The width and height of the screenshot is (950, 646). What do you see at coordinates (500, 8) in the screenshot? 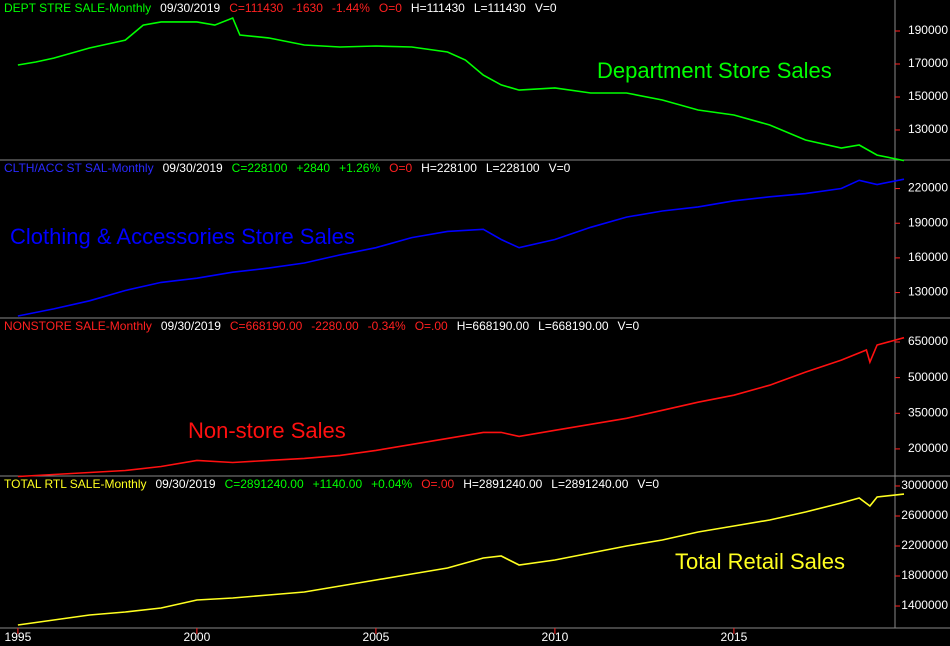
I see `header-field: L=111430` at bounding box center [500, 8].